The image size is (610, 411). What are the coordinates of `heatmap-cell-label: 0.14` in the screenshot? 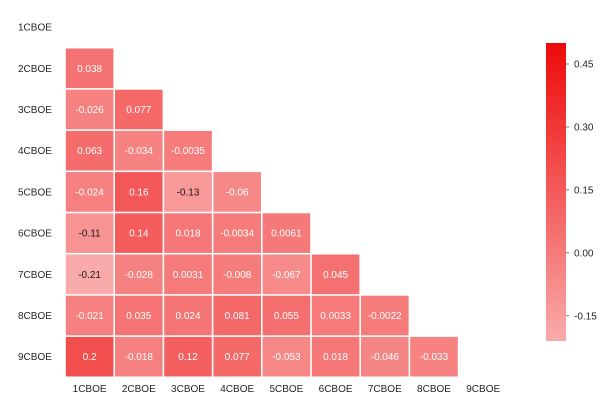 It's located at (139, 234).